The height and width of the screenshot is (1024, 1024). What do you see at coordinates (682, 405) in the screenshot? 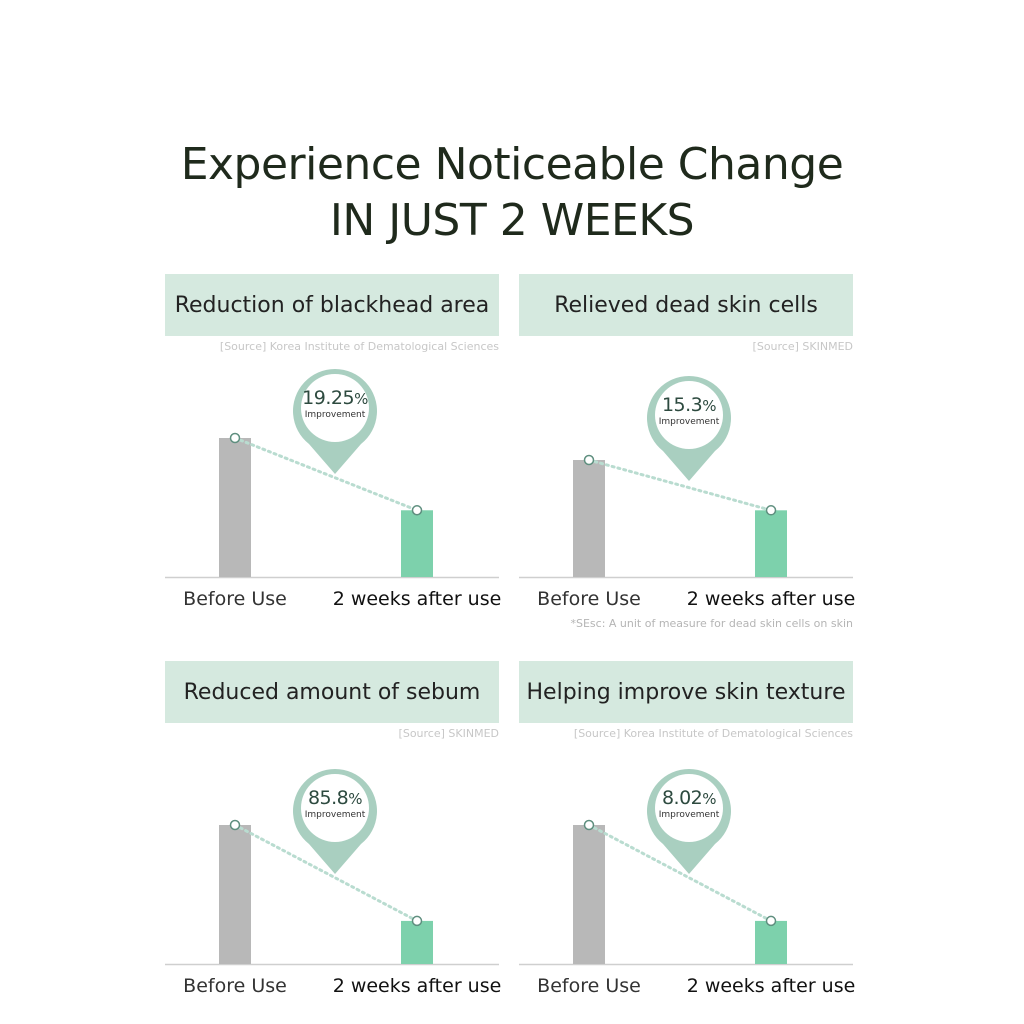
I see `improvement-number: 15.3` at bounding box center [682, 405].